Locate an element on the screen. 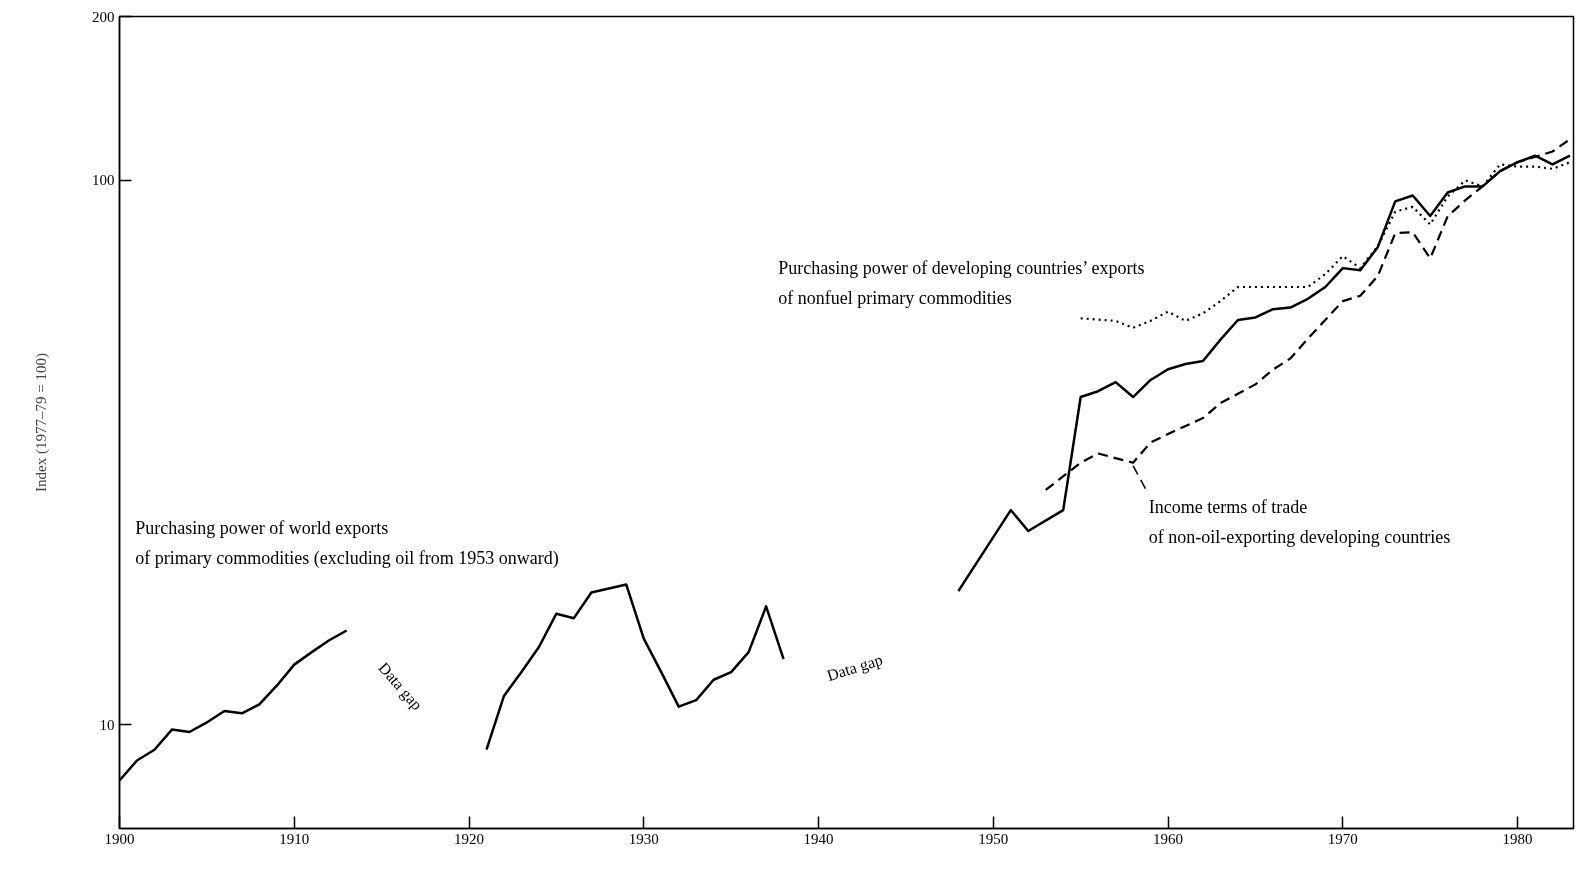  y-axis-title: Index (1977–79 = 100) is located at coordinates (41, 422).